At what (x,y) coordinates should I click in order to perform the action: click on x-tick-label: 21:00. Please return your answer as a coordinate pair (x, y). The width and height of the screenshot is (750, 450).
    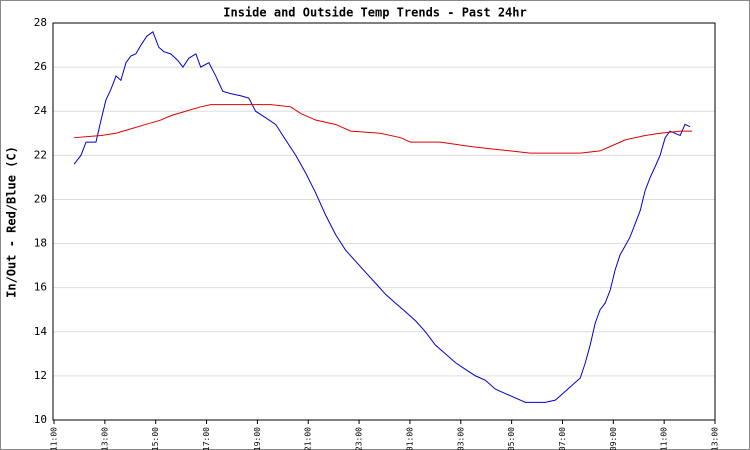
    Looking at the image, I should click on (308, 438).